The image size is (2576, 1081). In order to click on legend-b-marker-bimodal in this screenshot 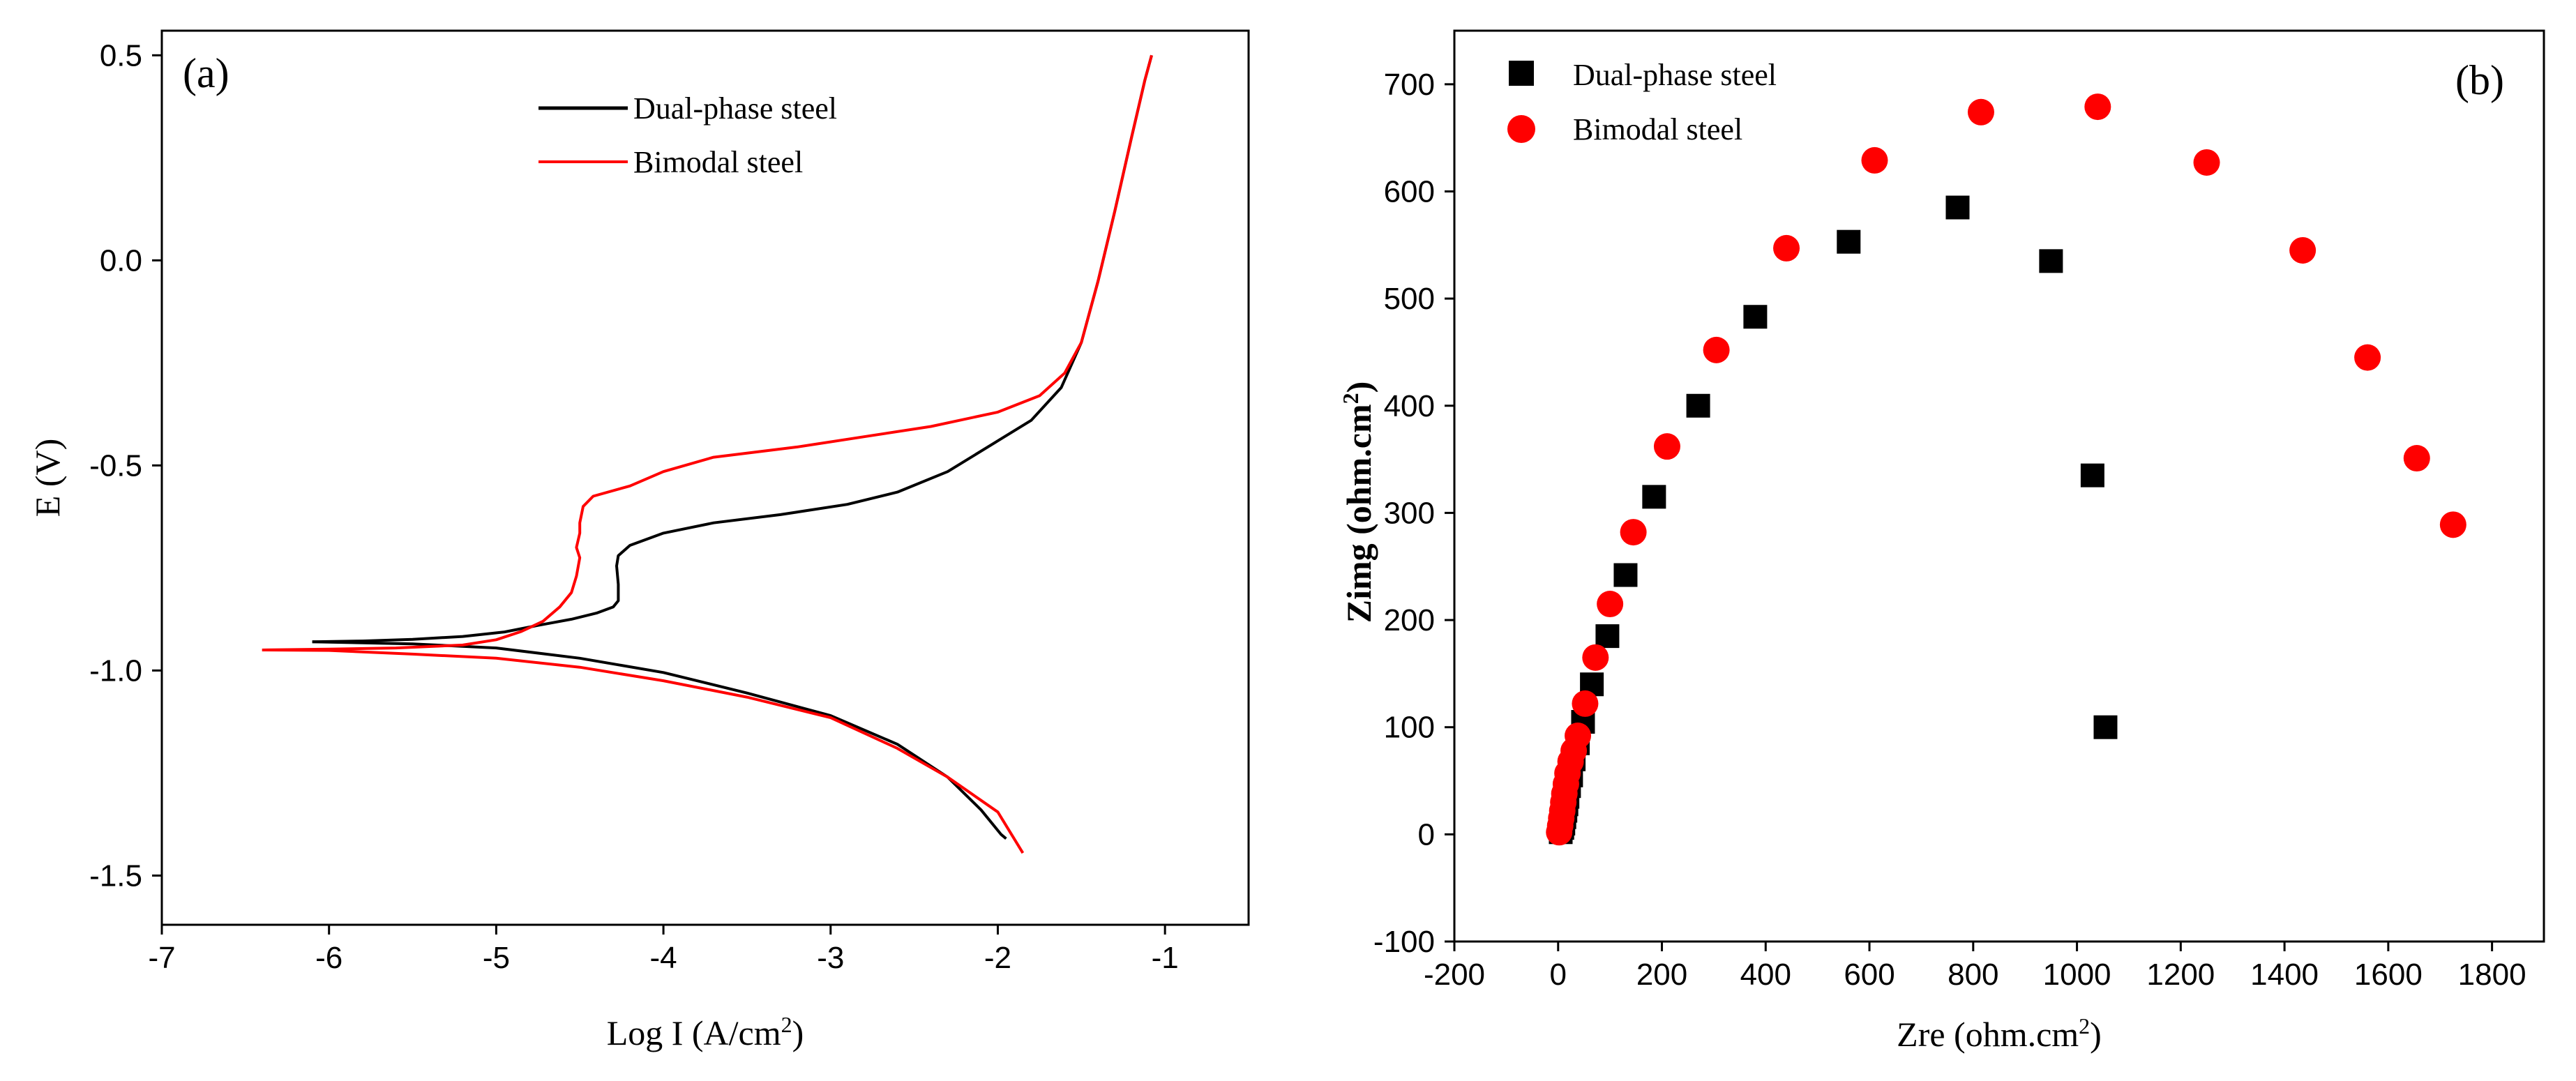, I will do `click(1521, 129)`.